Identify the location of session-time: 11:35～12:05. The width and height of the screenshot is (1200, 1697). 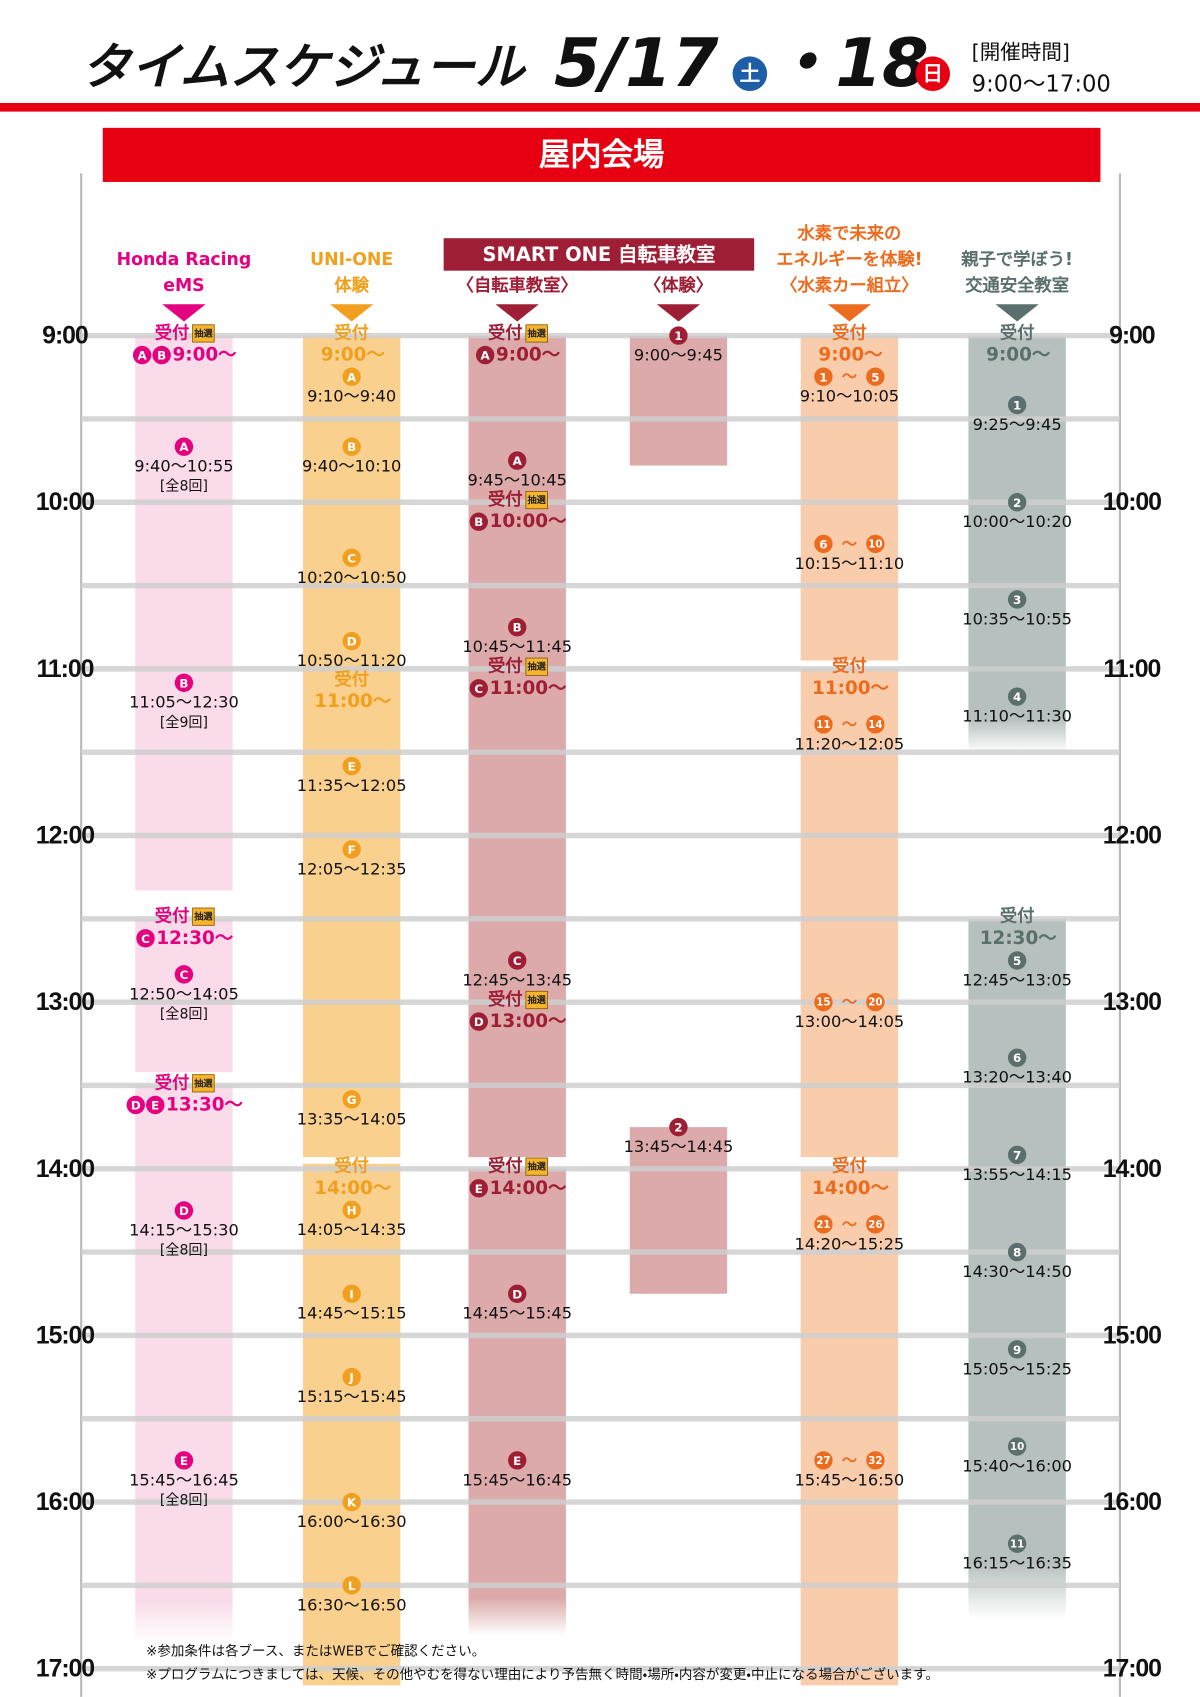
(352, 785).